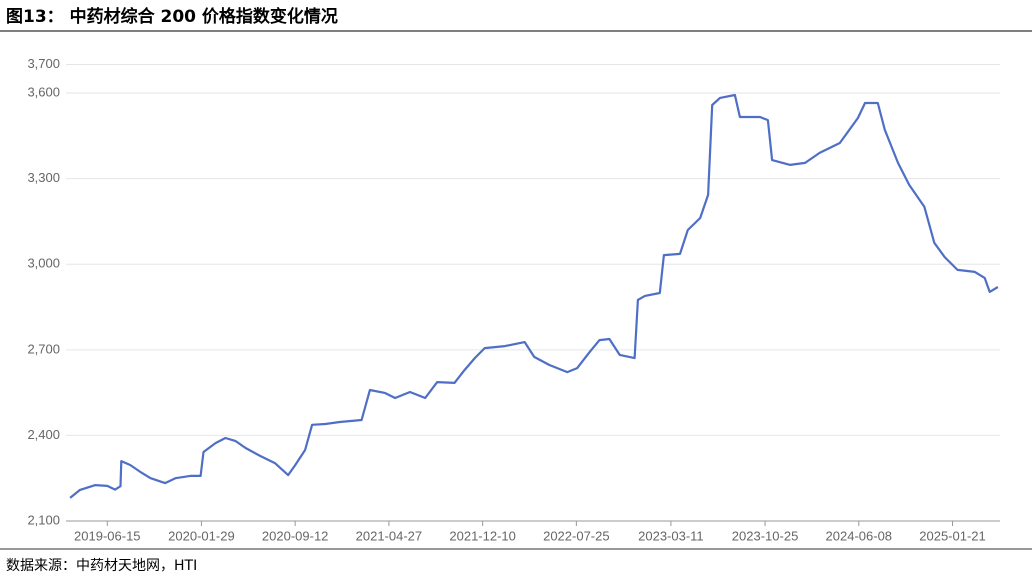 The width and height of the screenshot is (1032, 580). What do you see at coordinates (172, 16) in the screenshot?
I see `chart-title: 图13： 中药材综合 200 价格指数变化情况` at bounding box center [172, 16].